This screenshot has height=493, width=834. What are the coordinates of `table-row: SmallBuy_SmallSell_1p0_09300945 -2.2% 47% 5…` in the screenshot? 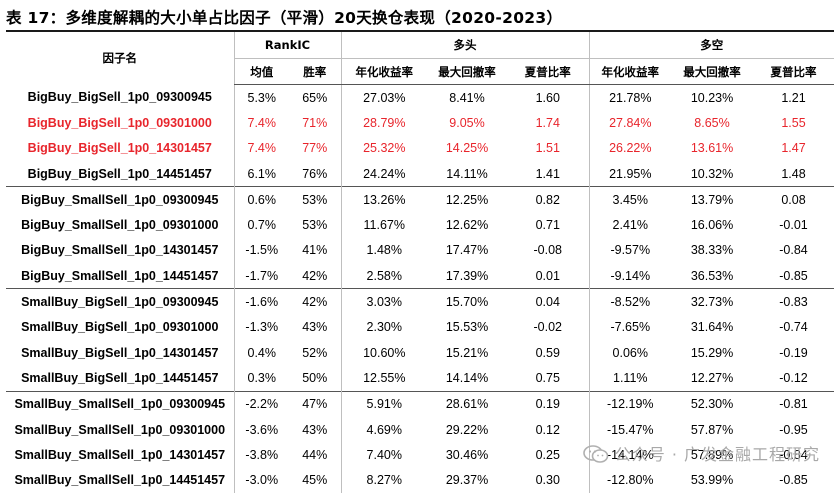 It's located at (420, 403).